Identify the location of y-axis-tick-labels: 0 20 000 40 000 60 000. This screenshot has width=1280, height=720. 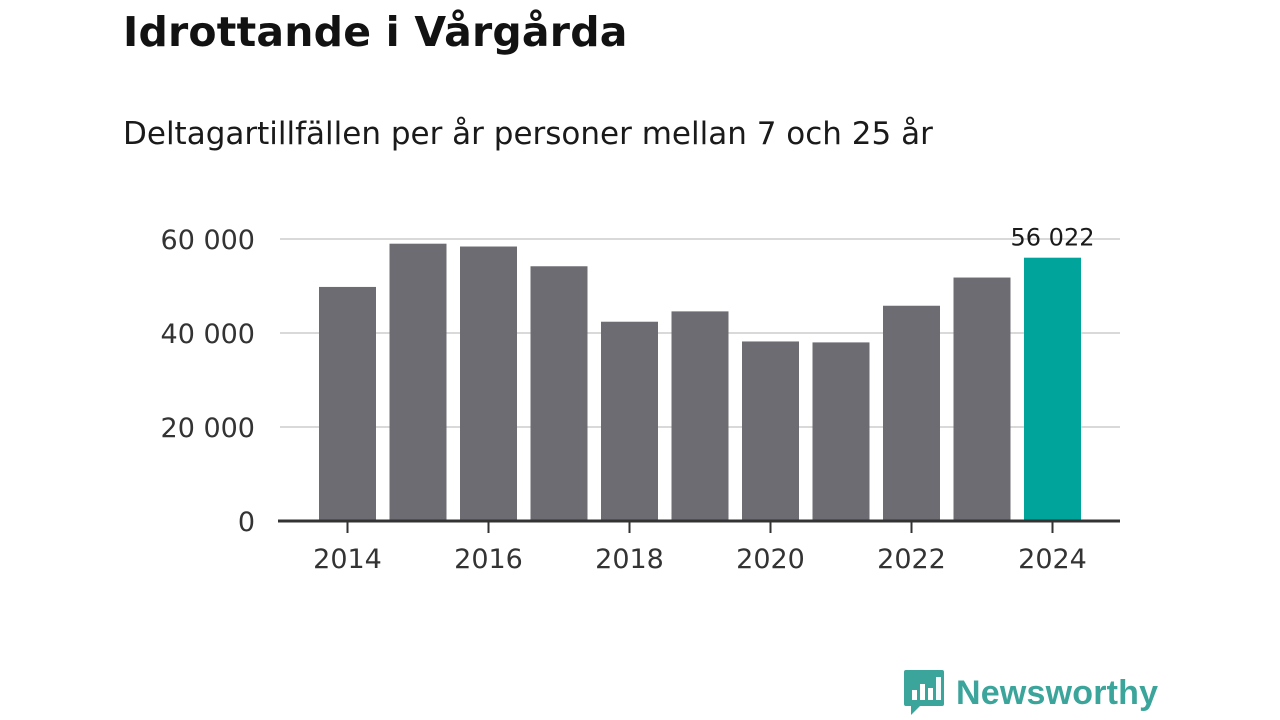
(208, 381).